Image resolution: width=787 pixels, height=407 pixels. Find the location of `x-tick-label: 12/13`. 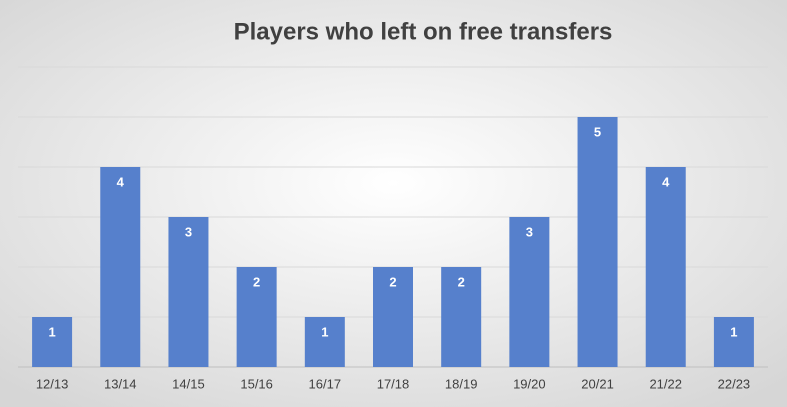

x-tick-label: 12/13 is located at coordinates (52, 383).